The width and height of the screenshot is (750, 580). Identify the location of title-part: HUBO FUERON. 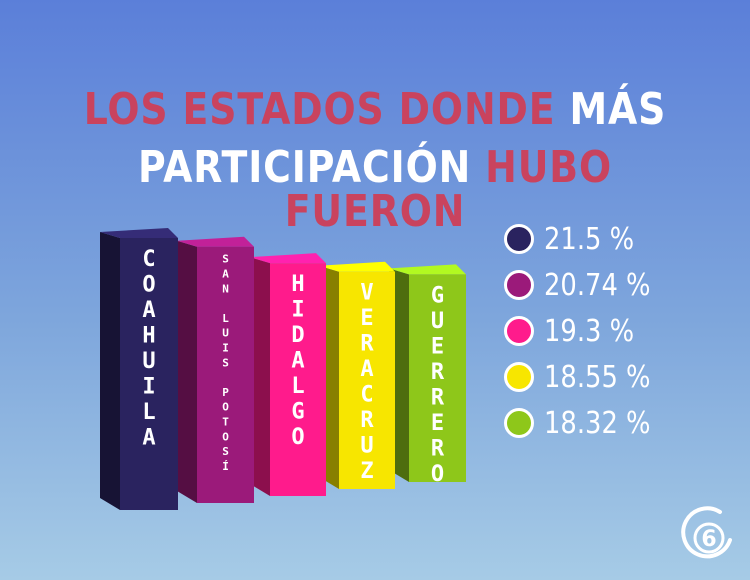
(448, 189).